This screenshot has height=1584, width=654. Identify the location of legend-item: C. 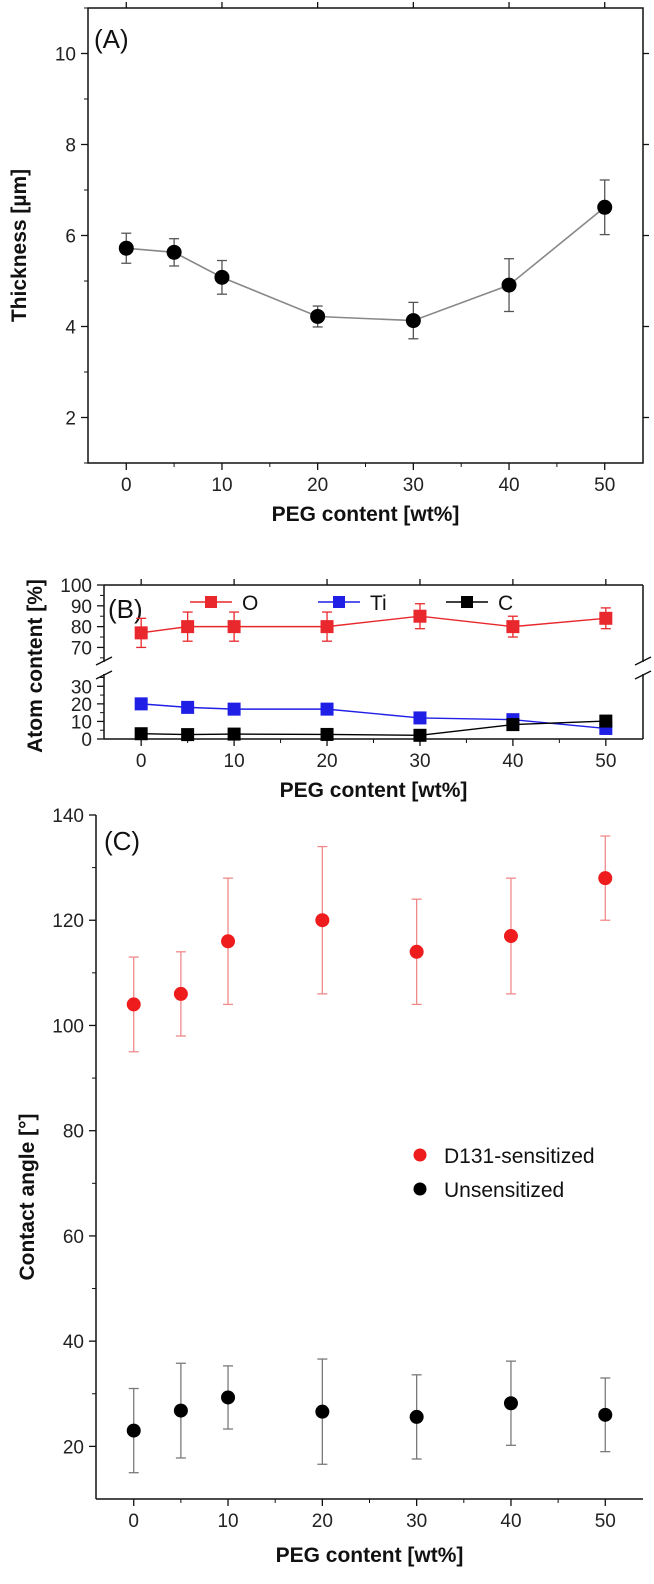
(479, 603).